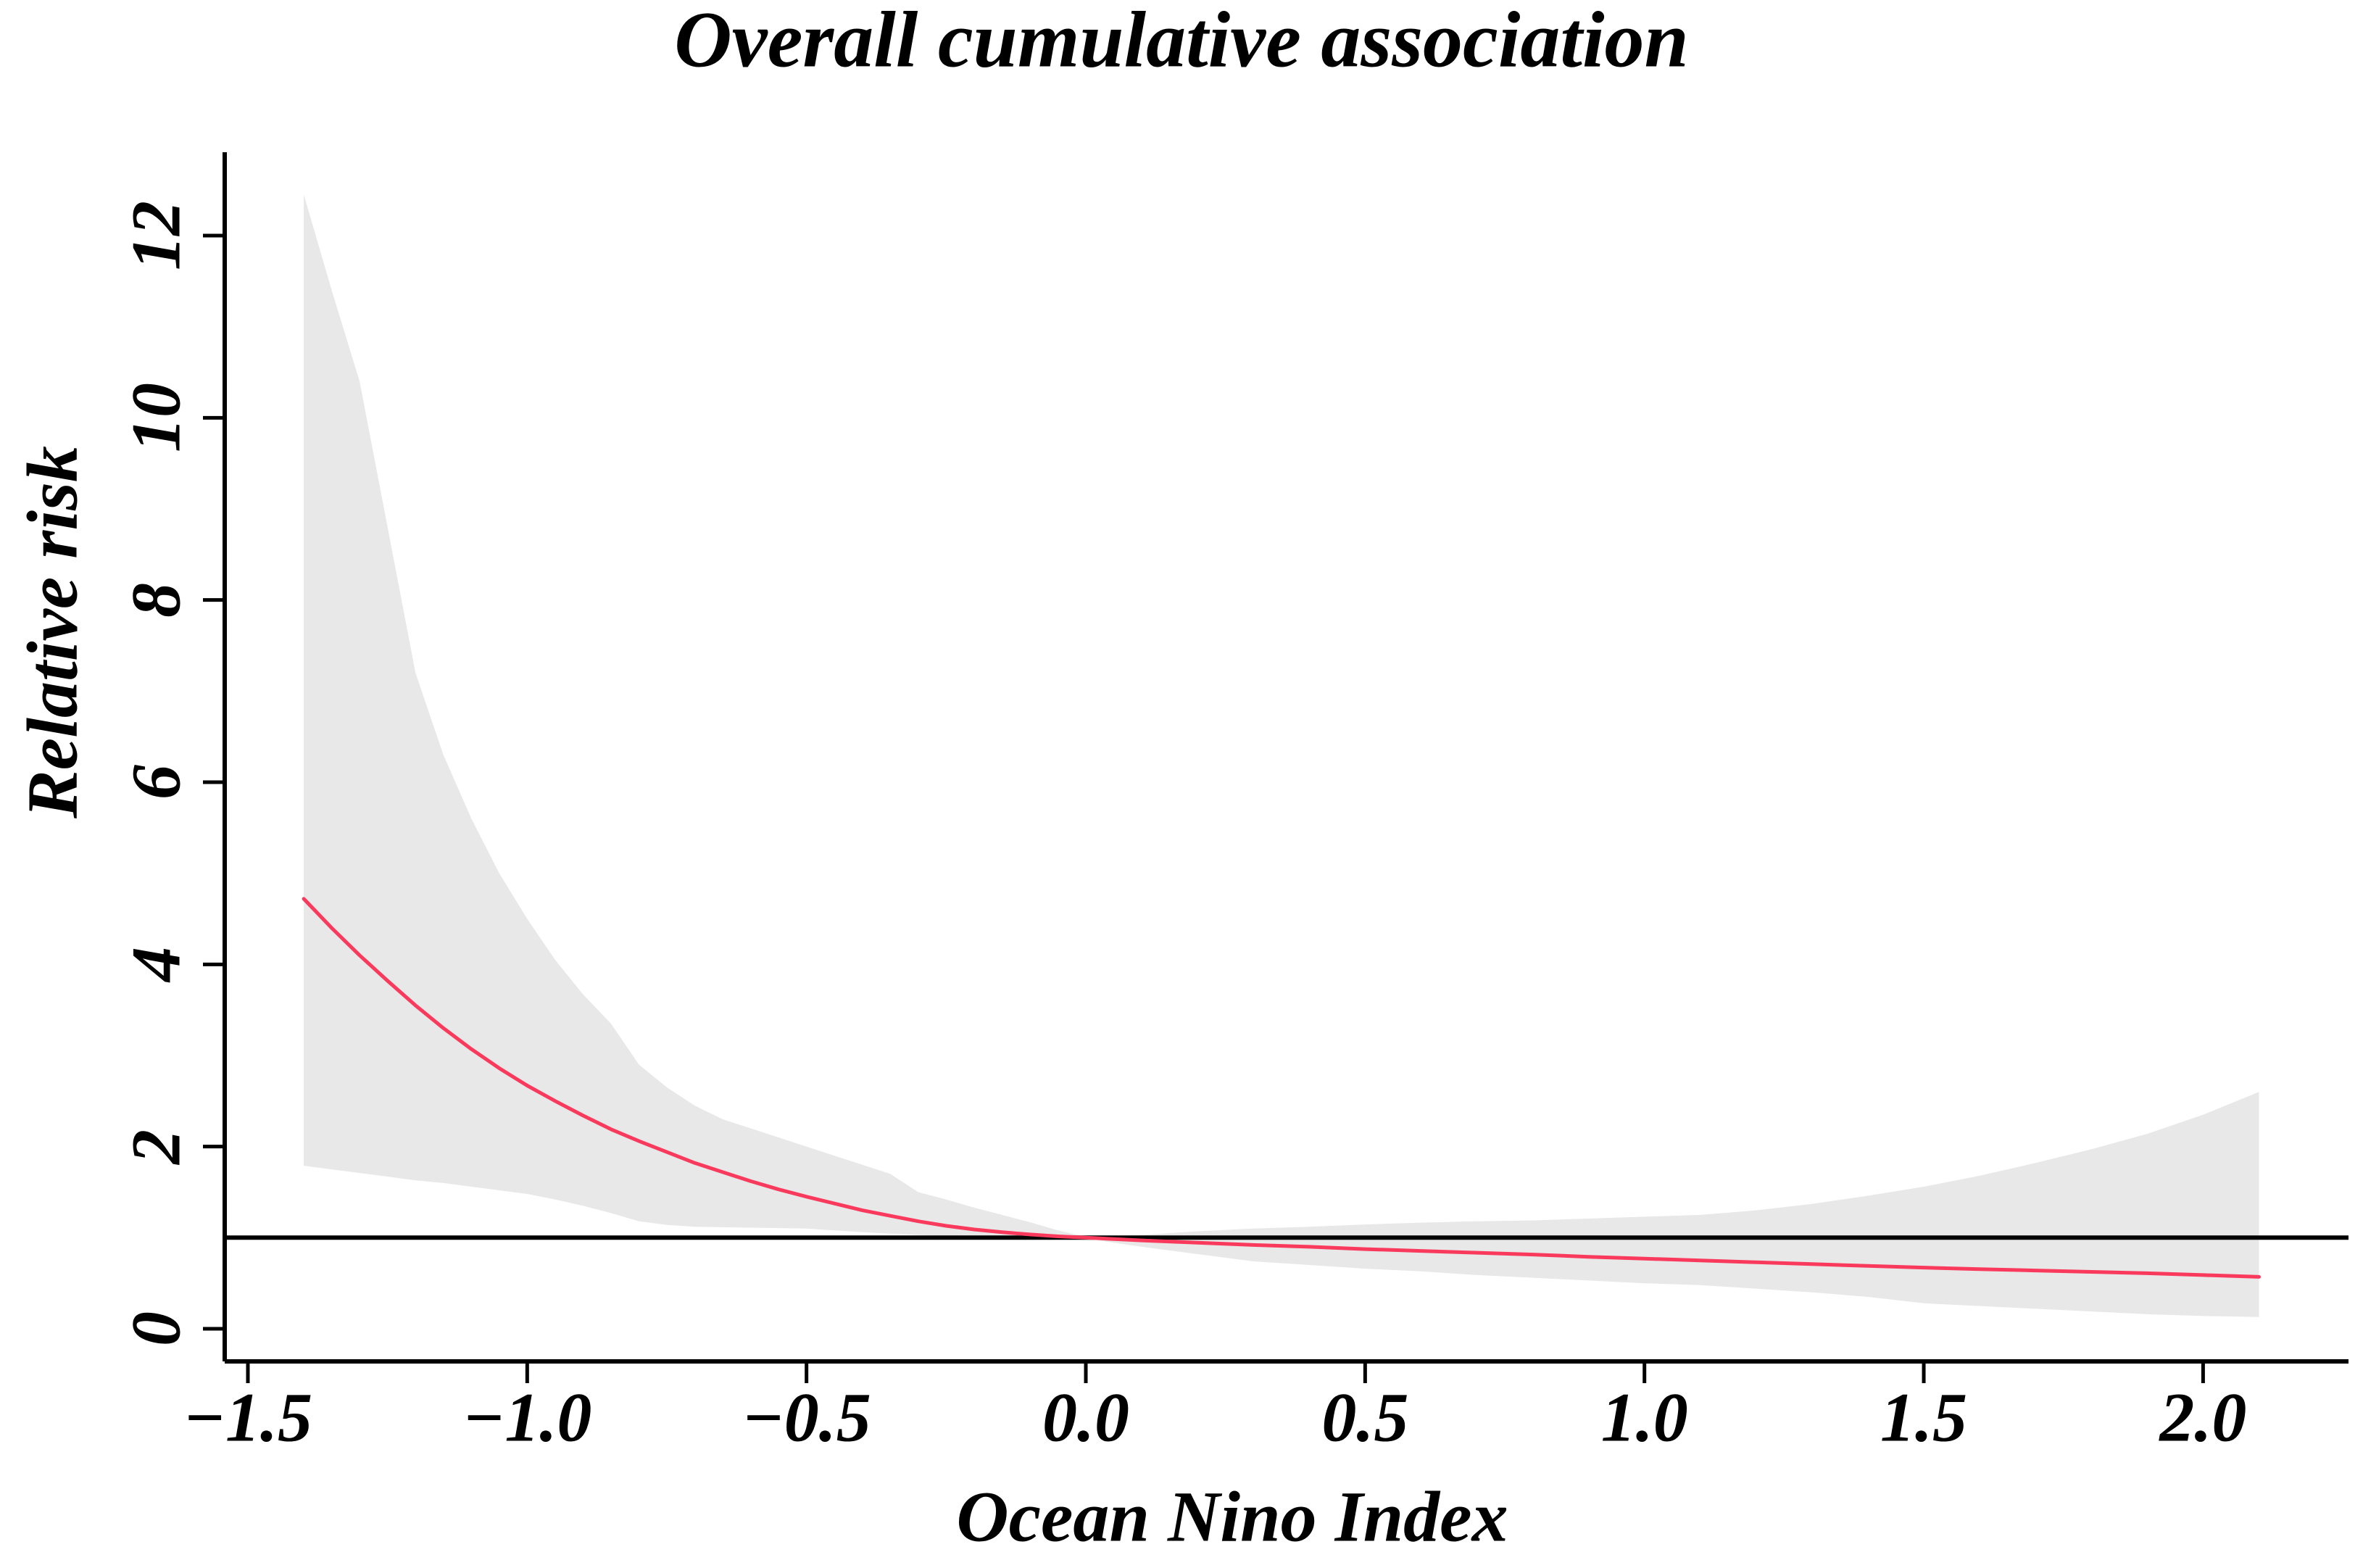 The height and width of the screenshot is (1568, 2363). Describe the element at coordinates (1226, 1372) in the screenshot. I see `x-tick-marks` at that location.